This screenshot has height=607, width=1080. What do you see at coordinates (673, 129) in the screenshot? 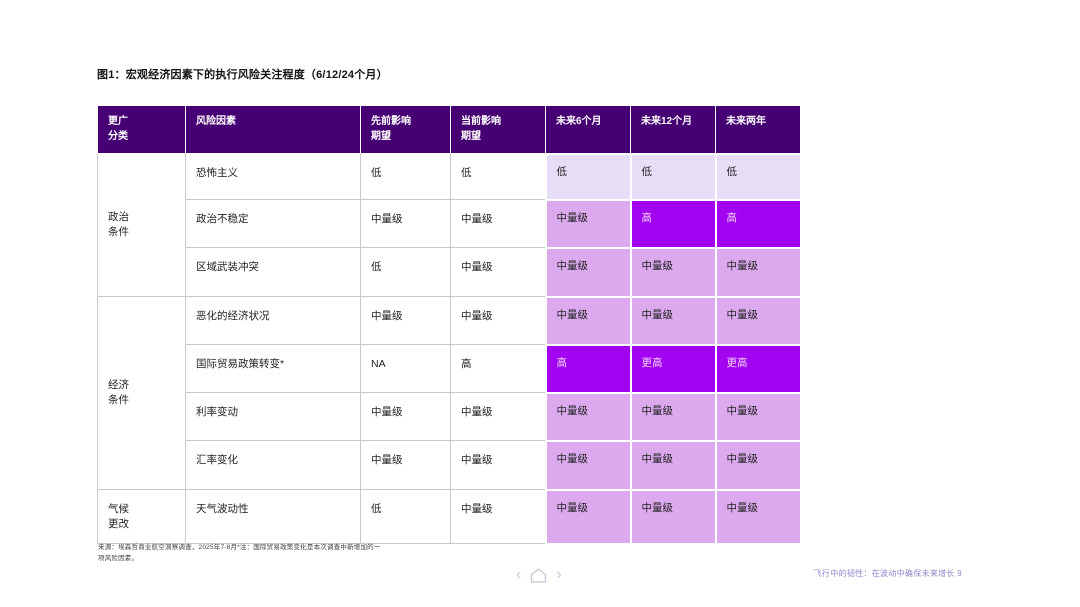
I see `col-header-12months: 未来12个月` at bounding box center [673, 129].